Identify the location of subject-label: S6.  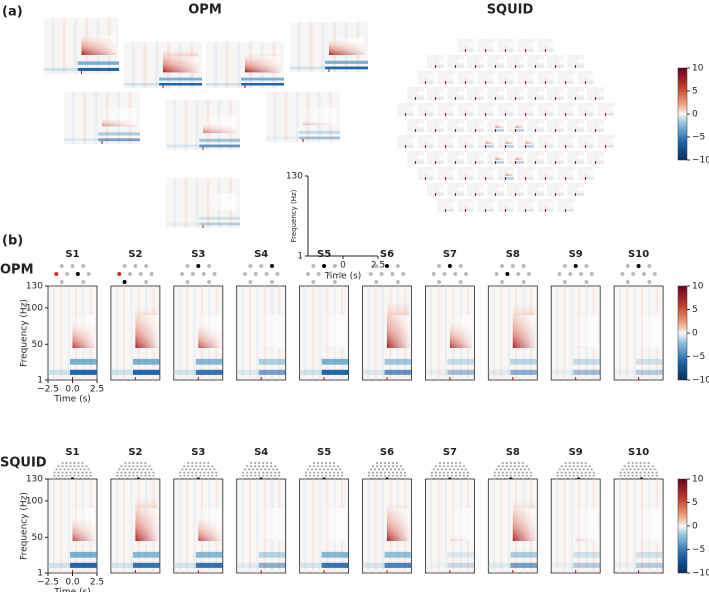
(387, 254).